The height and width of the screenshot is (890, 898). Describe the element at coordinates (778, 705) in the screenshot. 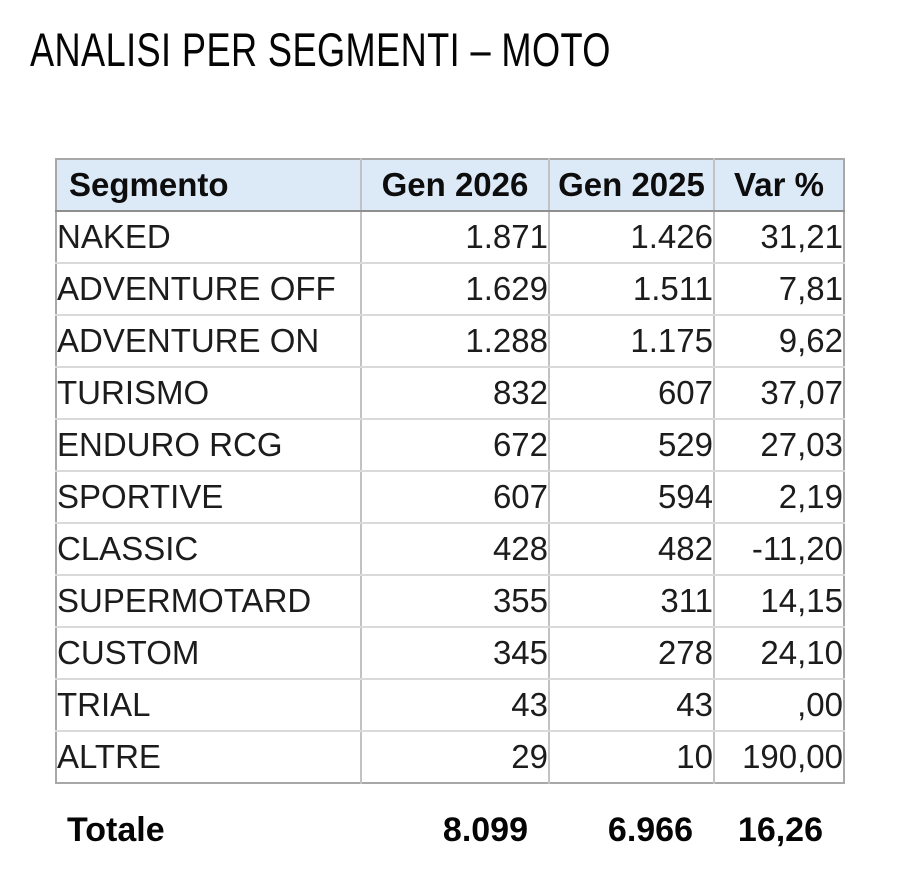

I see `var-percent-value: ,00` at that location.